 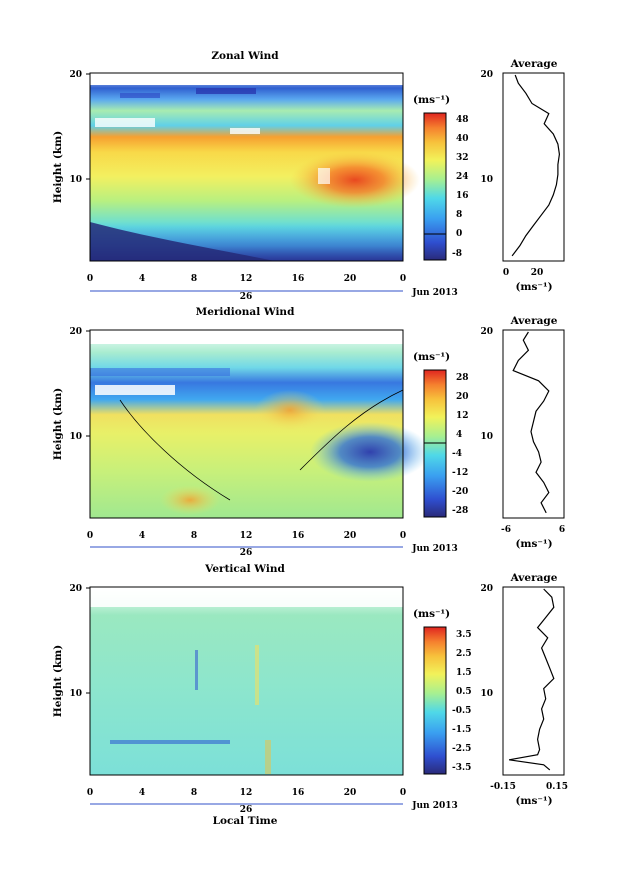 What do you see at coordinates (464, 635) in the screenshot?
I see `colorbar-tick: 3.5` at bounding box center [464, 635].